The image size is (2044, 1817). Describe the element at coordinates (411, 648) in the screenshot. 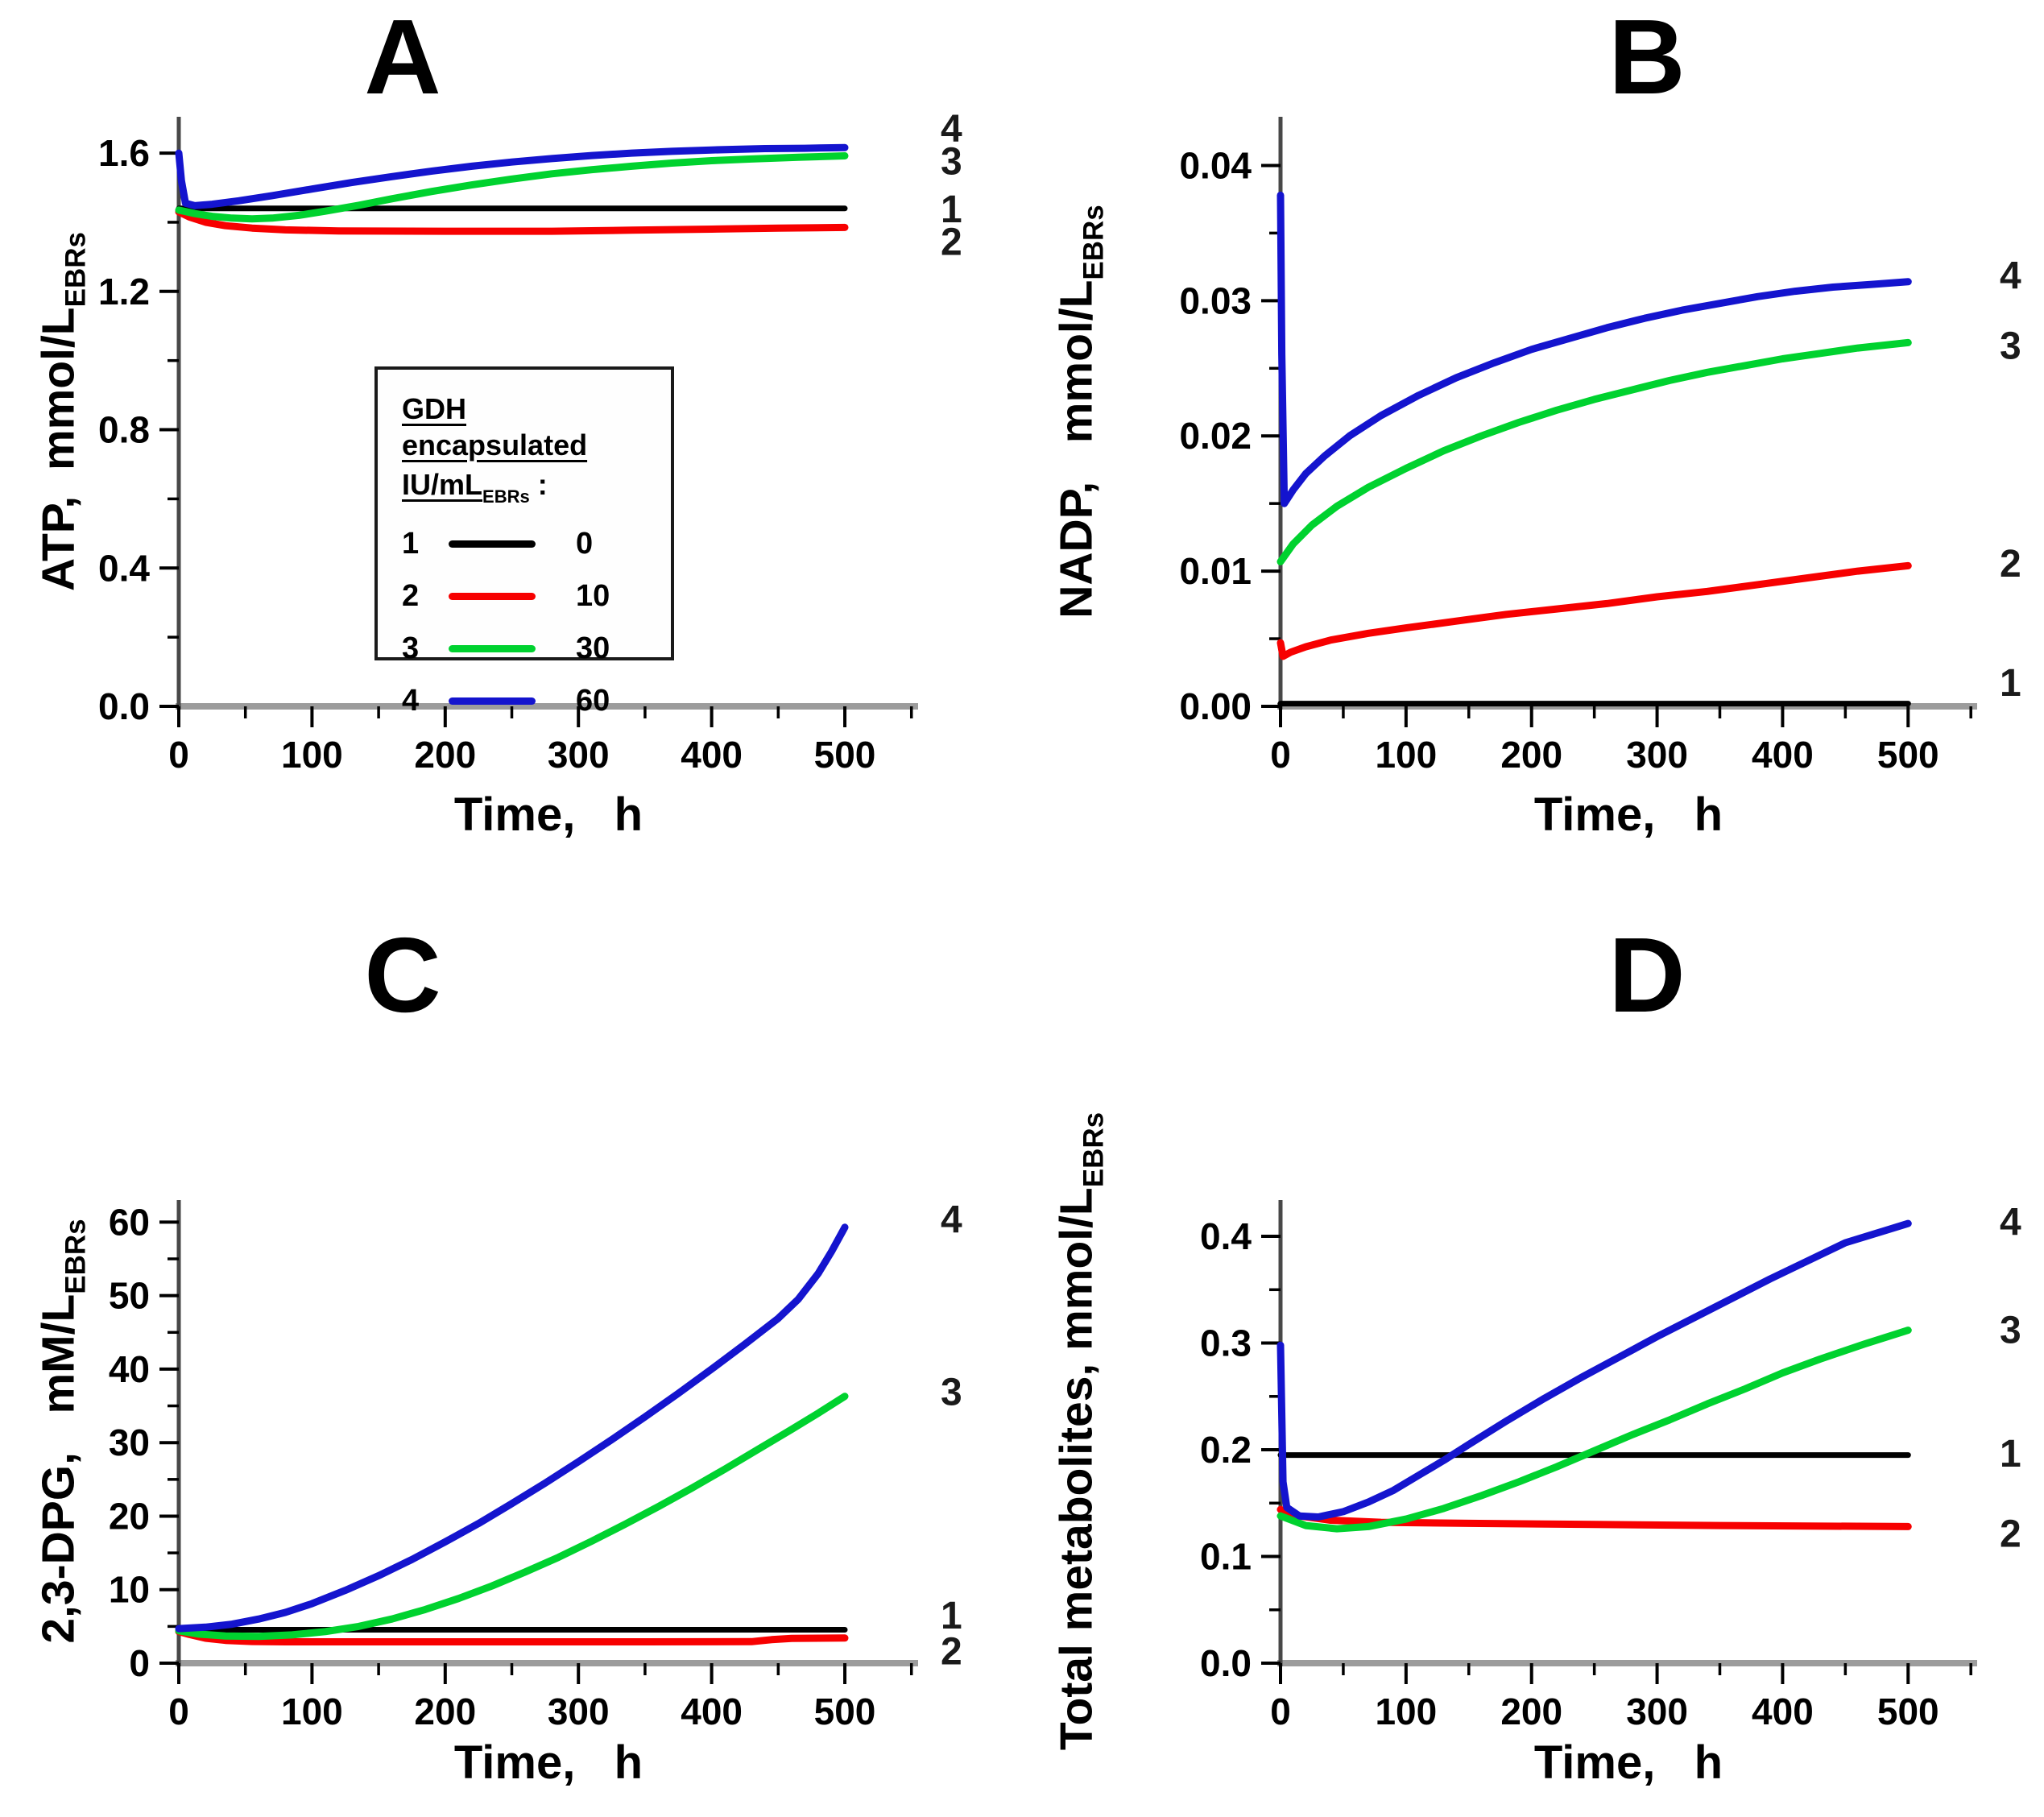

I see `legend-entry-number: 3` at that location.